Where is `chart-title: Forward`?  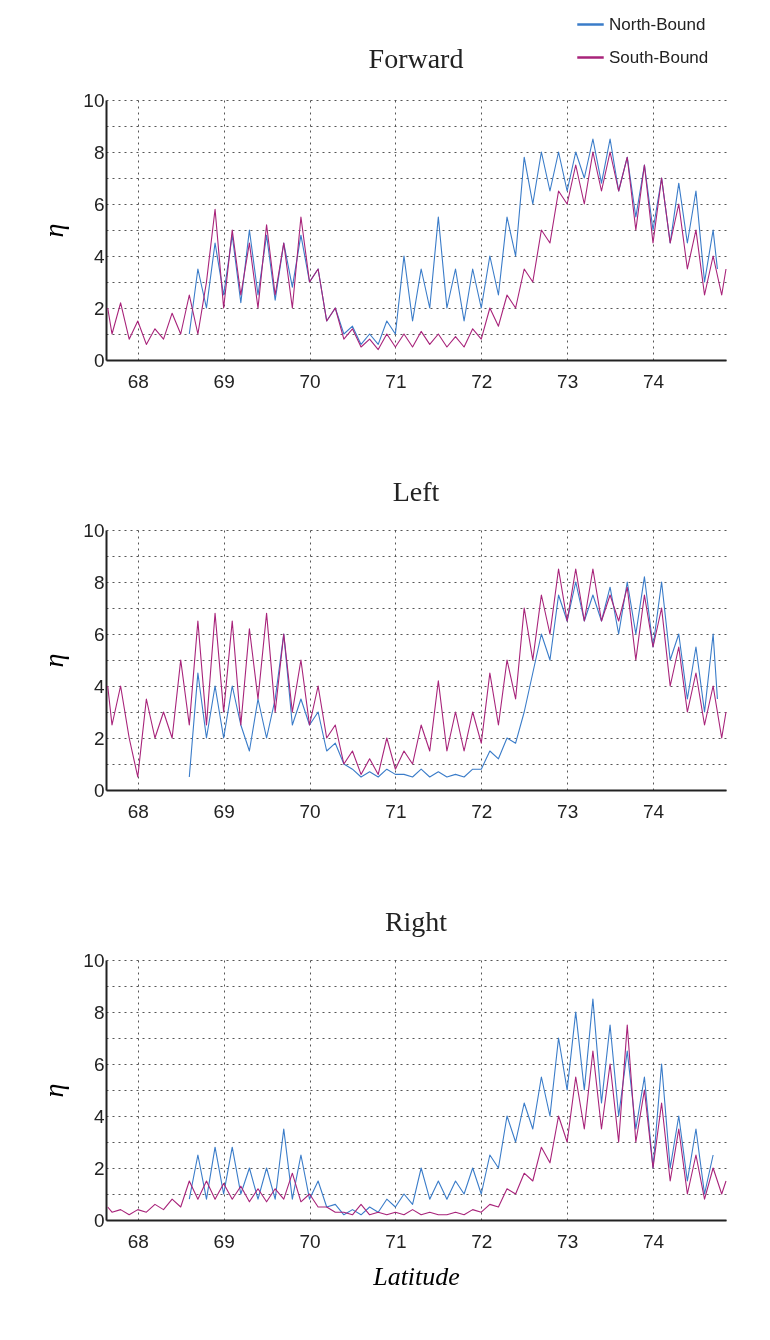 chart-title: Forward is located at coordinates (416, 58).